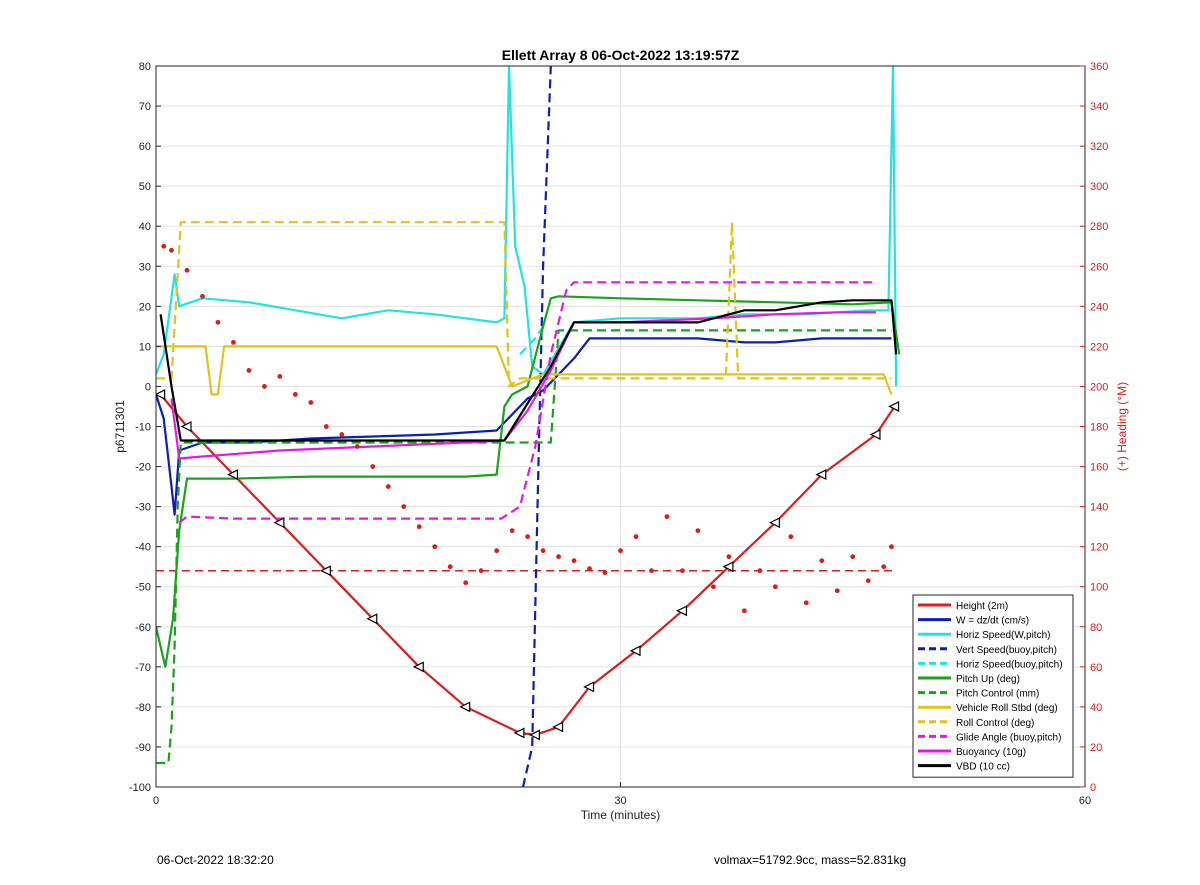  What do you see at coordinates (1085, 801) in the screenshot?
I see `x-tick-label: 60` at bounding box center [1085, 801].